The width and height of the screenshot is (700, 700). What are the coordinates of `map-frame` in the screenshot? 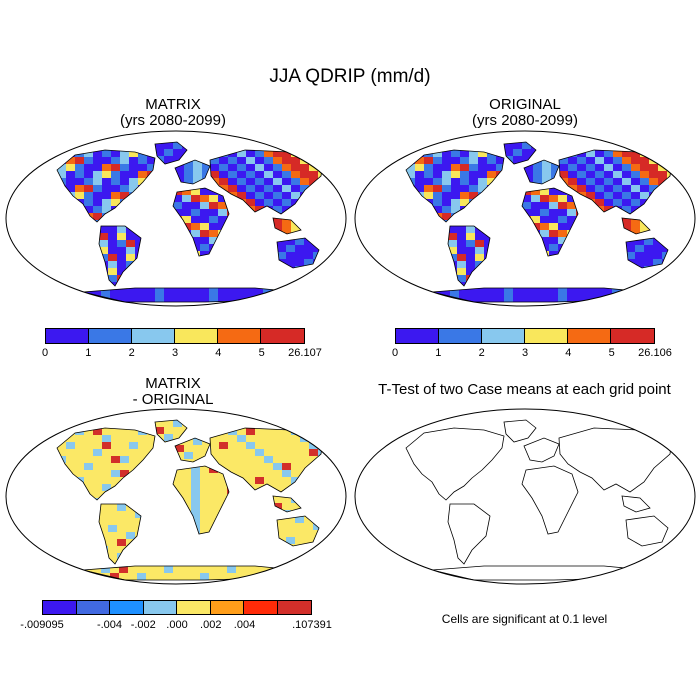 It's located at (525, 218).